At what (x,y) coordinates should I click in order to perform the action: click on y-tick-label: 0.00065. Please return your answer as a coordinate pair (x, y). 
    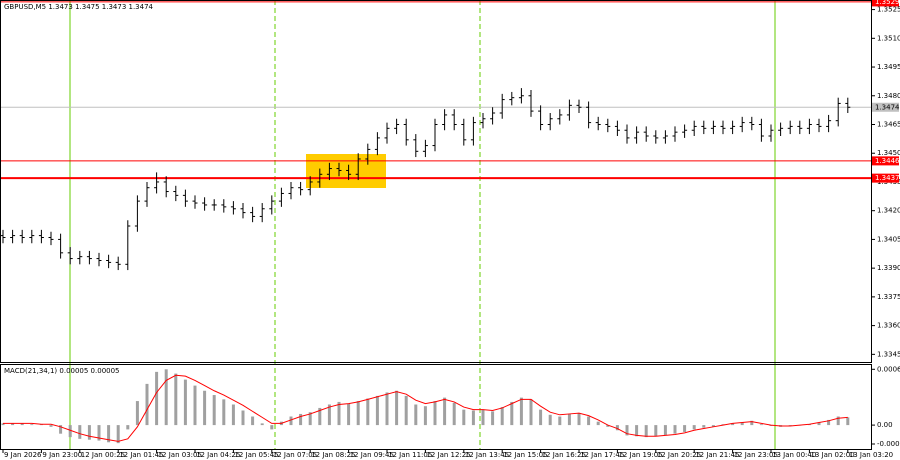
    Looking at the image, I should click on (888, 369).